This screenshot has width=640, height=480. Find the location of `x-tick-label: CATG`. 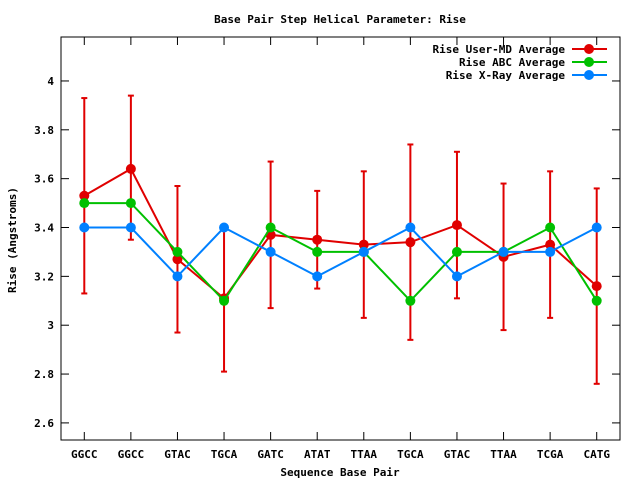

x-tick-label: CATG is located at coordinates (596, 454).